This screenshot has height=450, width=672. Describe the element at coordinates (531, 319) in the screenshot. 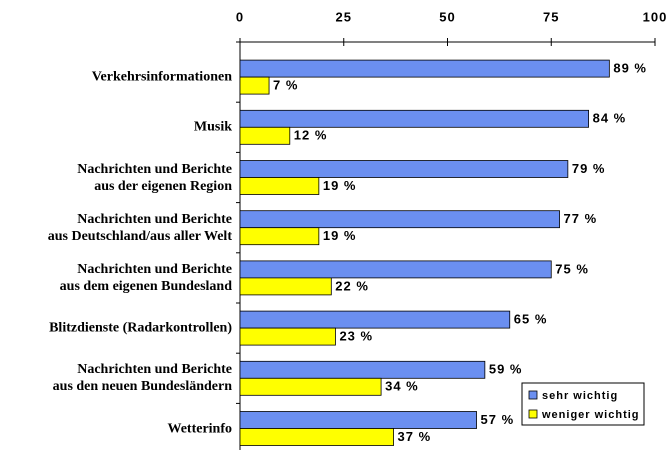

I see `value-label: 65 %` at that location.